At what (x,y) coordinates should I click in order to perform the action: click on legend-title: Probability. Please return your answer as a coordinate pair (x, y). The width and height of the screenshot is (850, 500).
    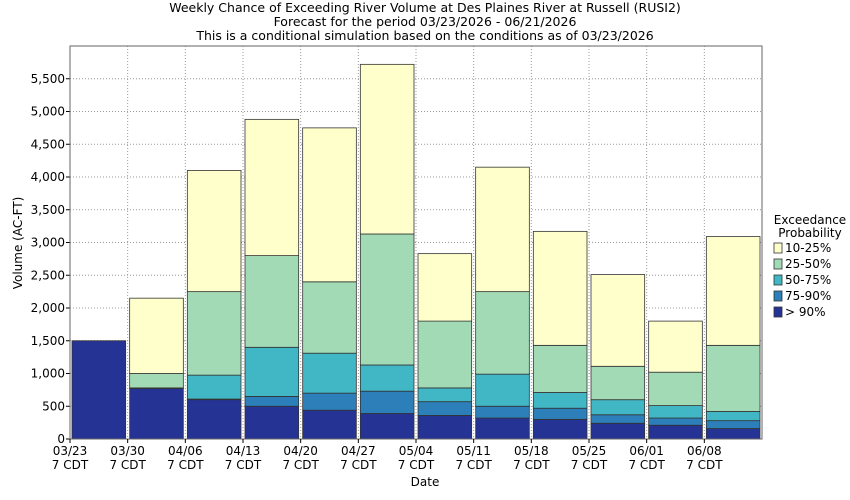
    Looking at the image, I should click on (809, 233).